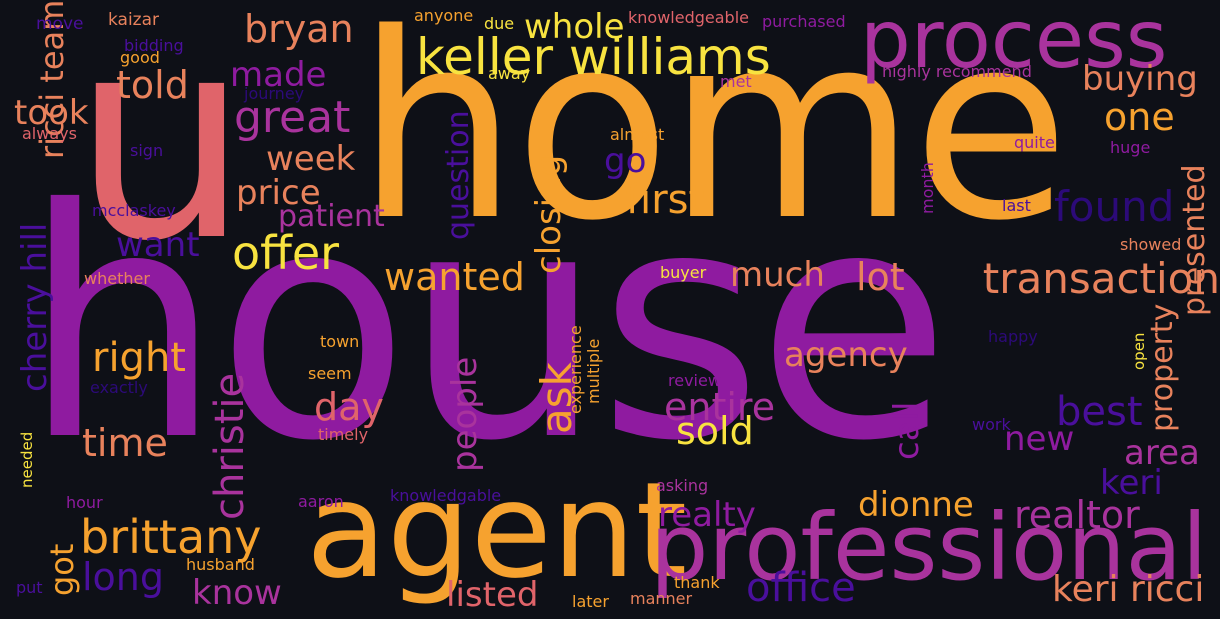 The image size is (1220, 619). What do you see at coordinates (957, 71) in the screenshot?
I see `word-highly-recommend: highly recommend` at bounding box center [957, 71].